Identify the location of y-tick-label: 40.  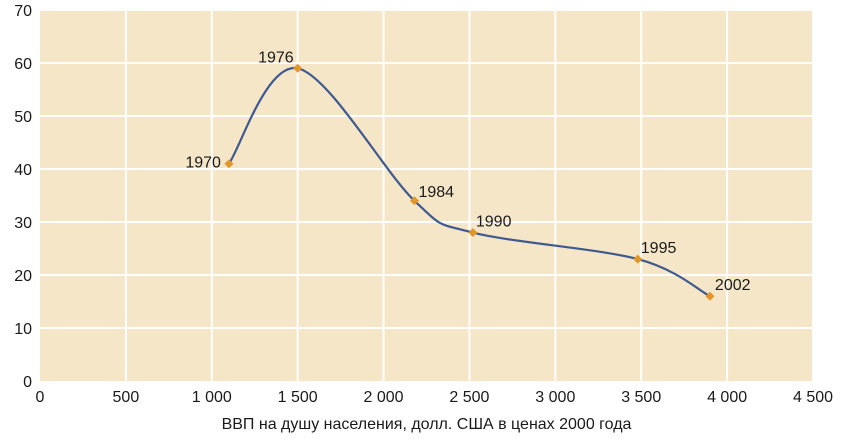
(23, 170).